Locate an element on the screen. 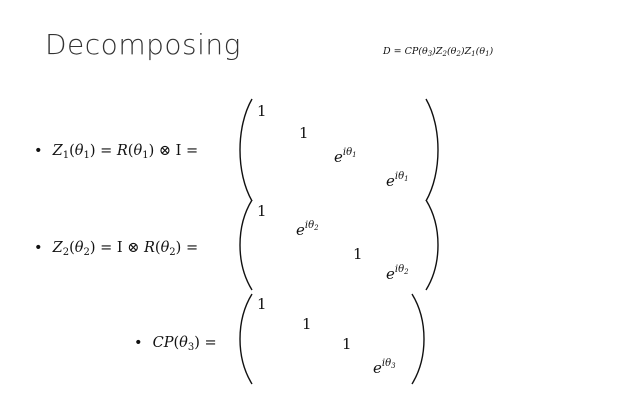  slide-title: Decomposing is located at coordinates (143, 44).